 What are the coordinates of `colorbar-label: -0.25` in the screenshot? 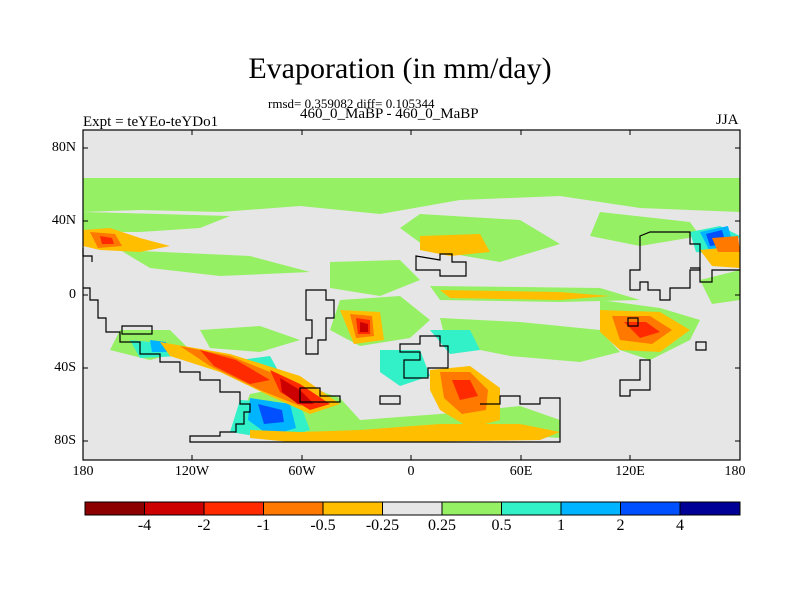 It's located at (382, 525).